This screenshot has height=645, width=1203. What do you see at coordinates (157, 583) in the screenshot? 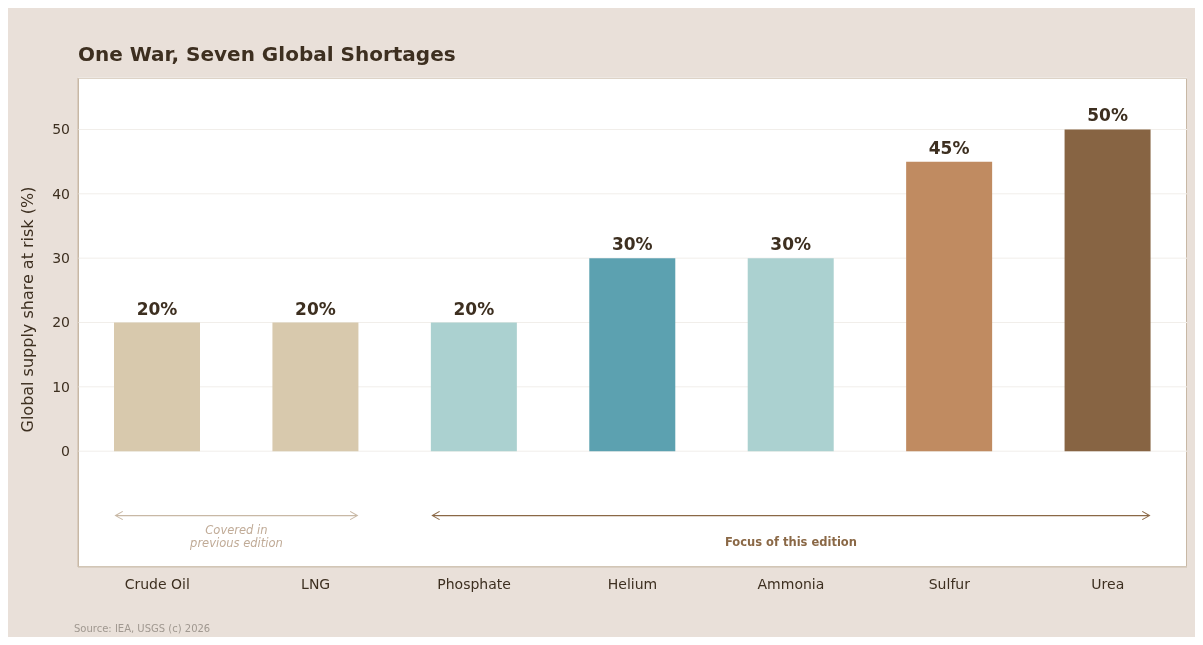
I see `x-tick-label: Crude Oil` at bounding box center [157, 583].